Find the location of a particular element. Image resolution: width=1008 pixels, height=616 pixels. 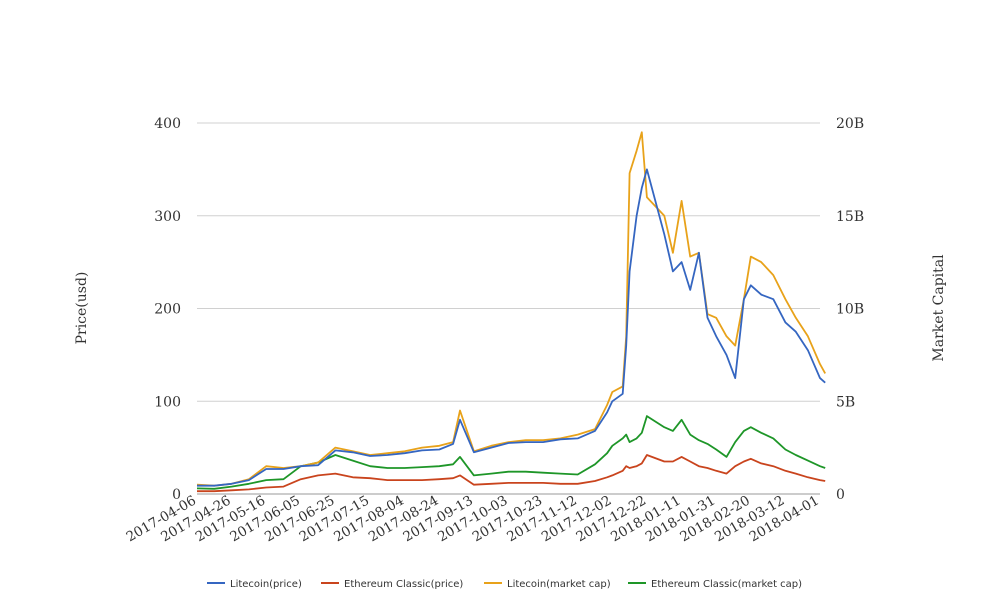

y-tick-right-label: 5B is located at coordinates (845, 402).